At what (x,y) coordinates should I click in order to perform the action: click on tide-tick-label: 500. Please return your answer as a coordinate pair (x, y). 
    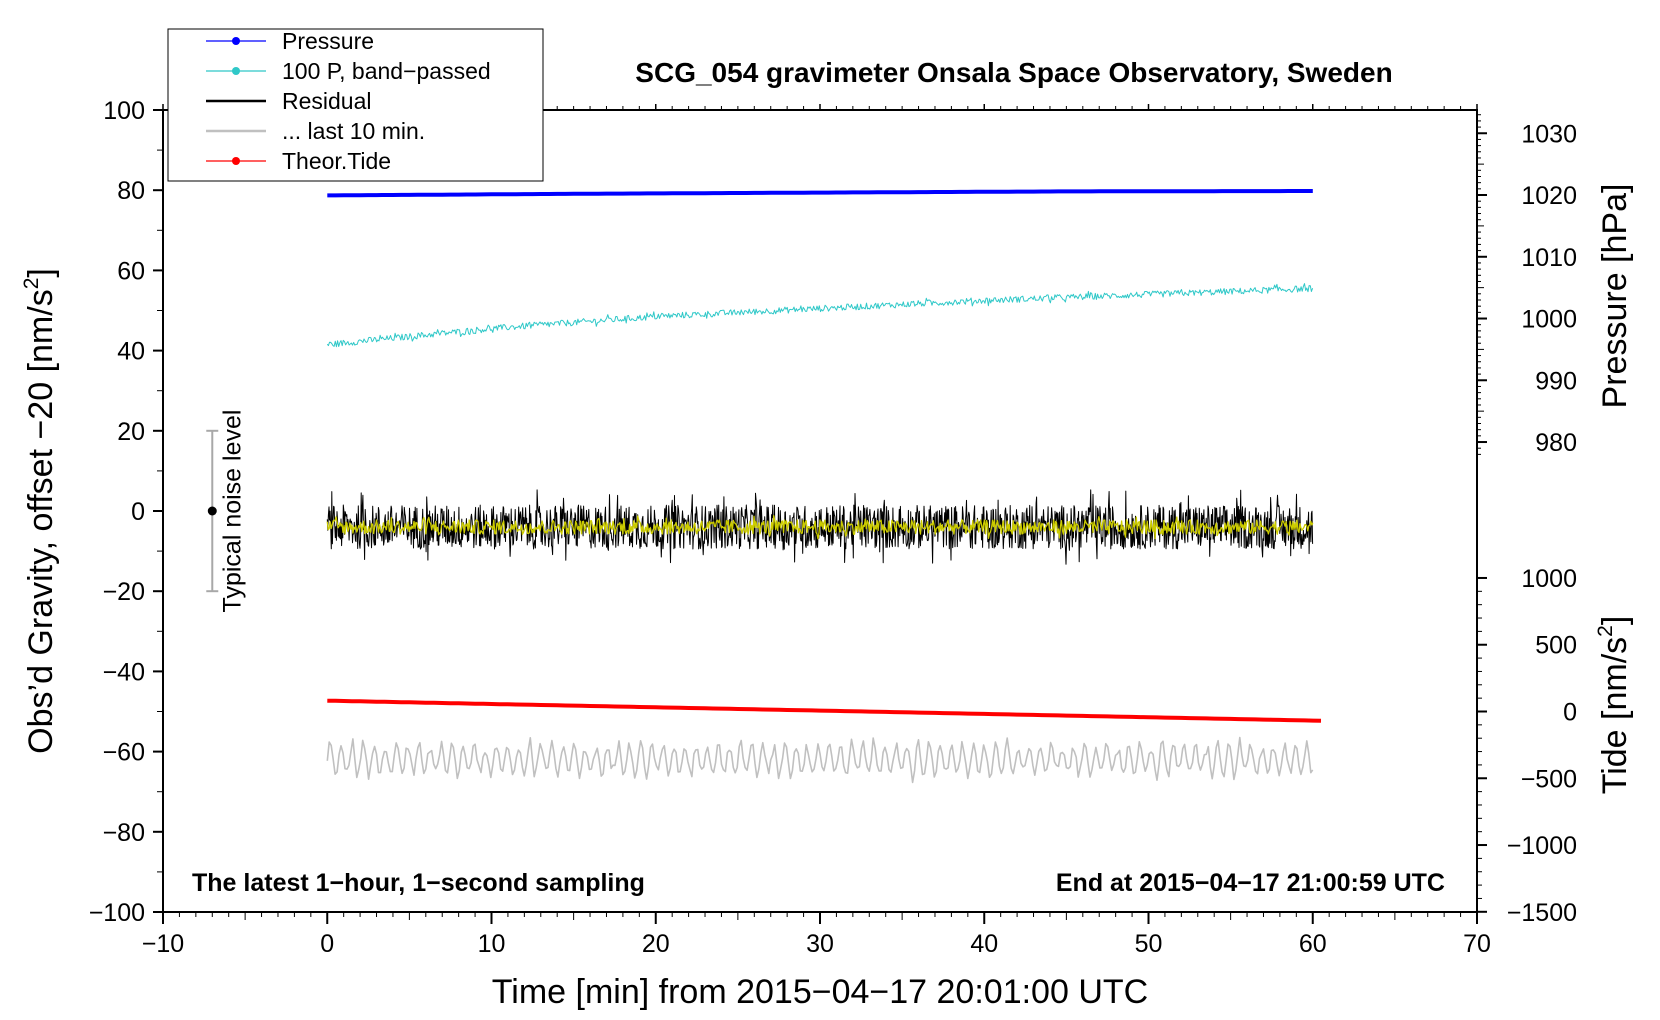
    Looking at the image, I should click on (1556, 646).